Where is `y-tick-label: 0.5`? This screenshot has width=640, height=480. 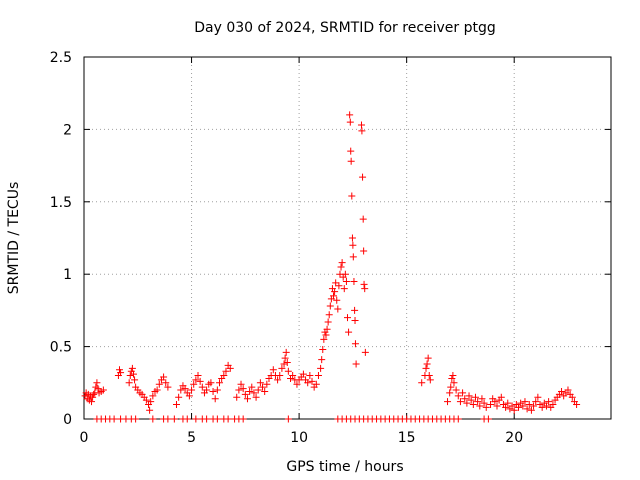 y-tick-label: 0.5 is located at coordinates (61, 348).